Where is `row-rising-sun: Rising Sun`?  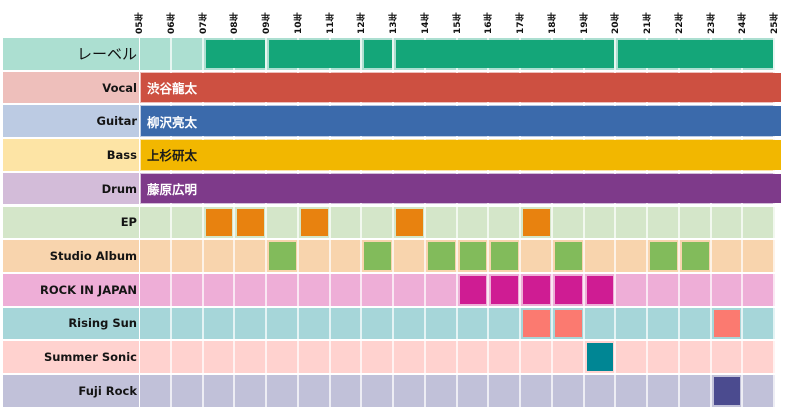 row-rising-sun: Rising Sun is located at coordinates (389, 323).